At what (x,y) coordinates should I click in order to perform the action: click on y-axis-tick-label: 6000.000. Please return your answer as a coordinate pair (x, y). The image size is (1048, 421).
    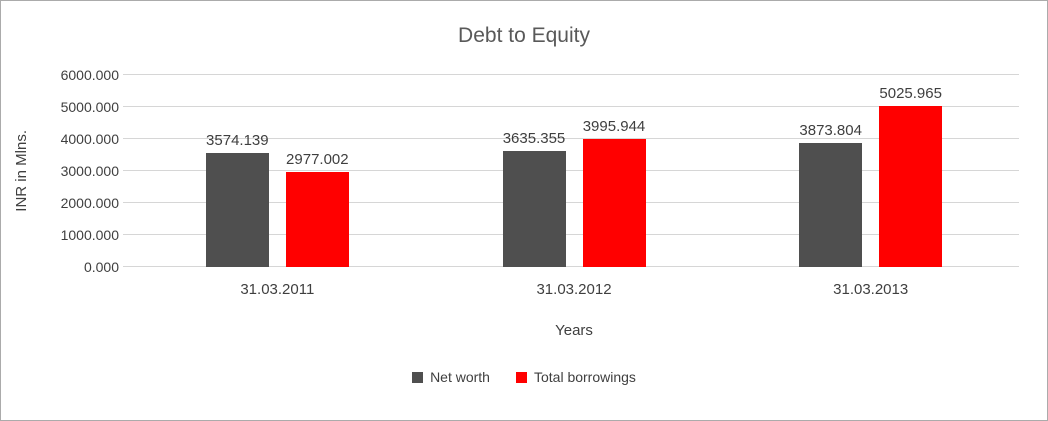
    Looking at the image, I should click on (89, 75).